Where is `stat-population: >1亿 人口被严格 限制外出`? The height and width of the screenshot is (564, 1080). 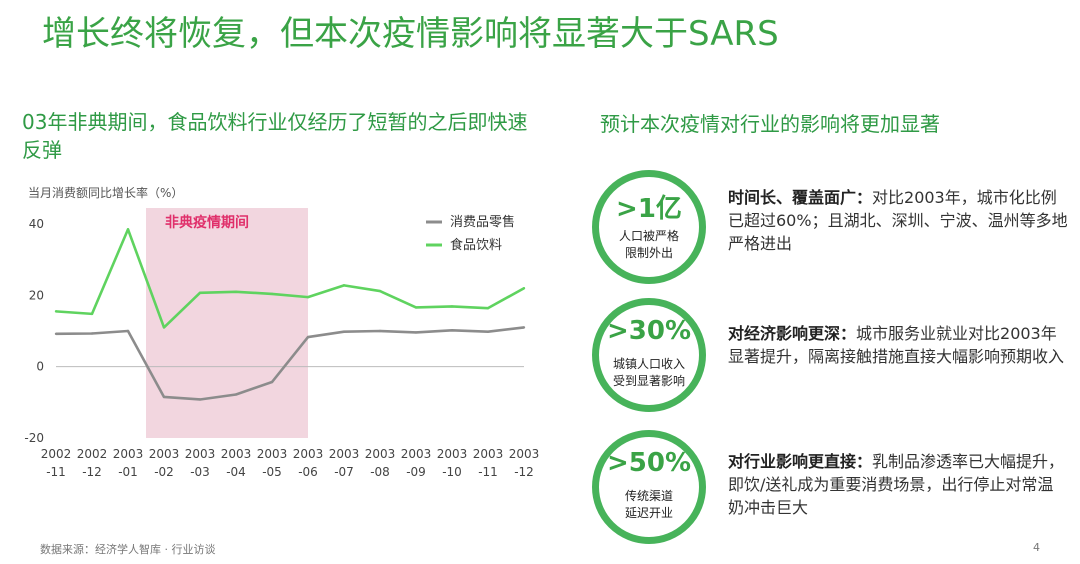
stat-population: >1亿 人口被严格 限制外出 is located at coordinates (649, 227).